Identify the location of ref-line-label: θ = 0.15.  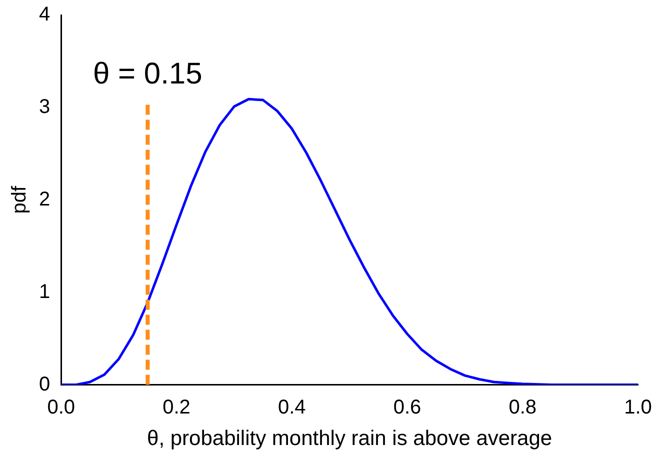
(147, 73).